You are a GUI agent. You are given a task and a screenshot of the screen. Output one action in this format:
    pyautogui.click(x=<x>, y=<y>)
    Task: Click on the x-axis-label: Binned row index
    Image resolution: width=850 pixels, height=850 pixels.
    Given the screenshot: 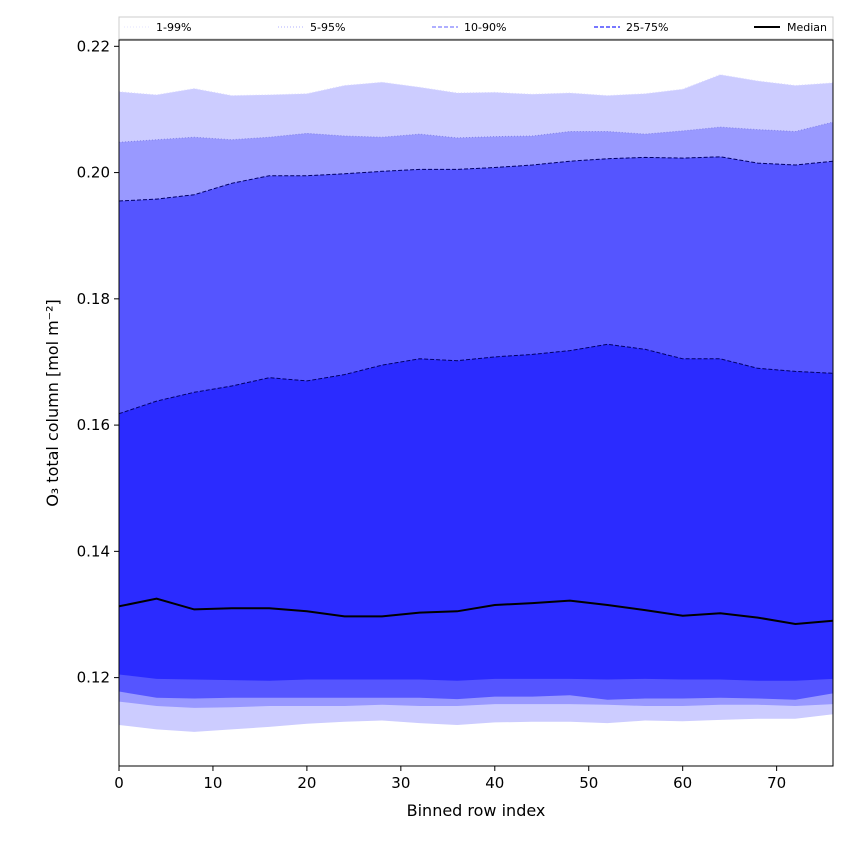 What is the action you would take?
    pyautogui.click(x=476, y=810)
    